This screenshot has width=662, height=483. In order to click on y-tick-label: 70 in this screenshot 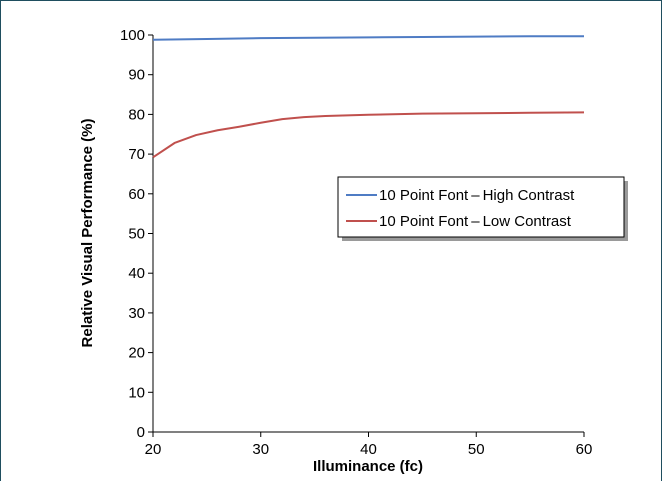, I will do `click(136, 154)`.